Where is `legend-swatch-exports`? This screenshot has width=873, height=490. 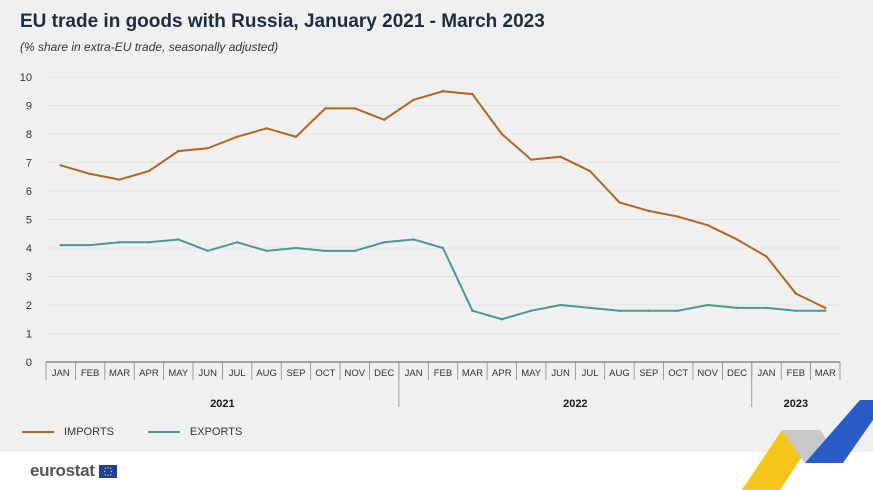 legend-swatch-exports is located at coordinates (163, 432).